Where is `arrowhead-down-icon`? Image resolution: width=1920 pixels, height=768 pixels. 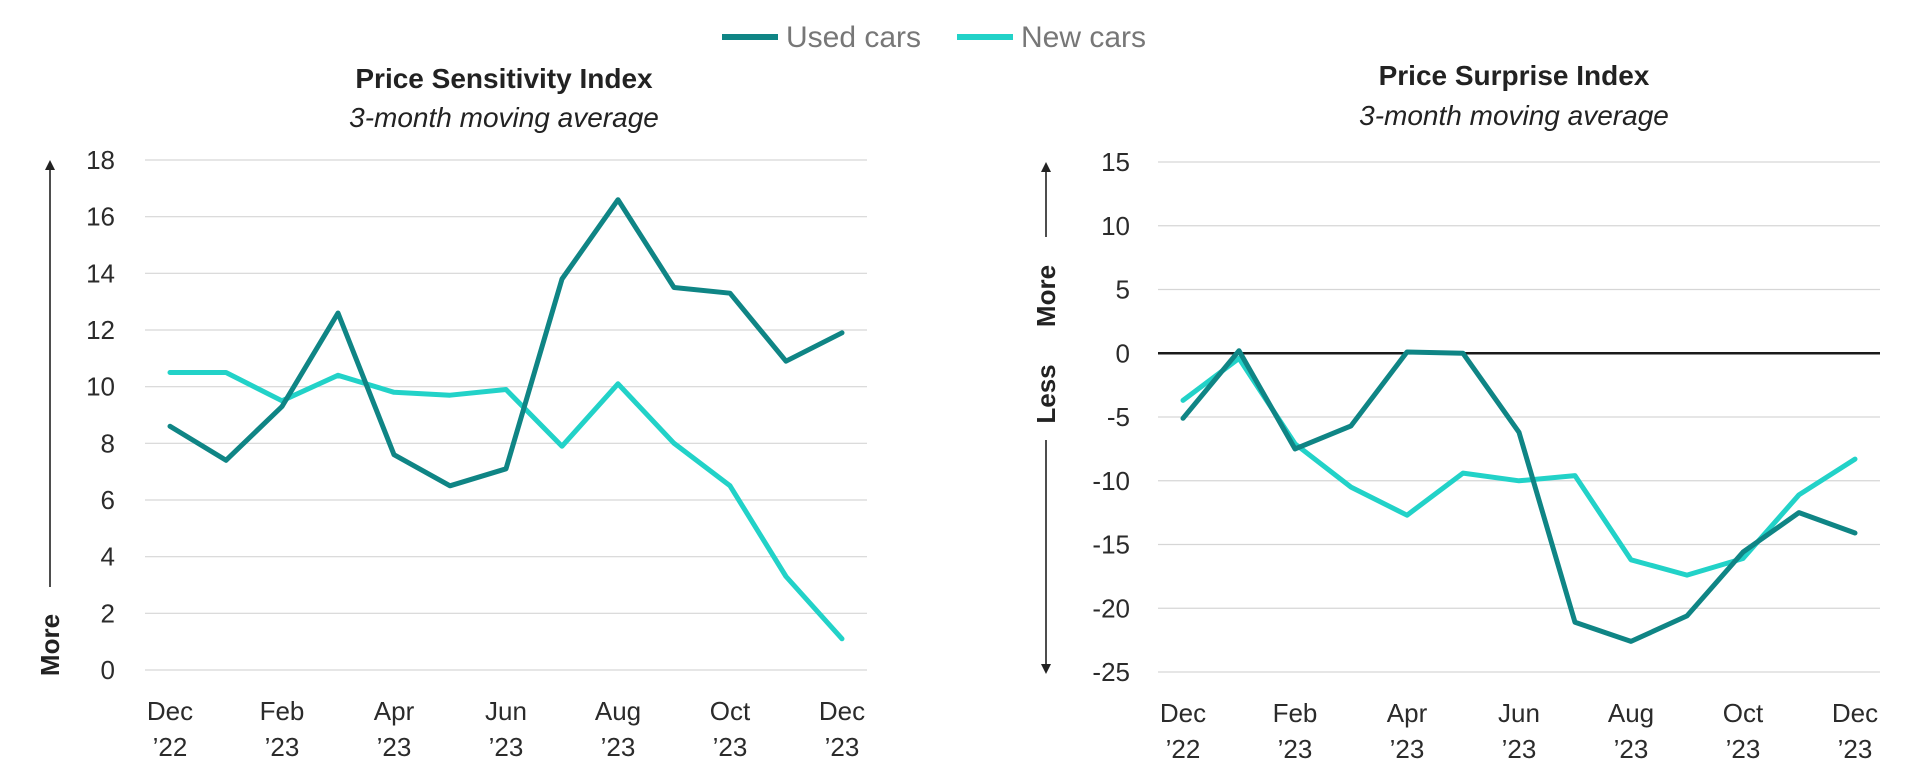 arrowhead-down-icon is located at coordinates (1046, 669).